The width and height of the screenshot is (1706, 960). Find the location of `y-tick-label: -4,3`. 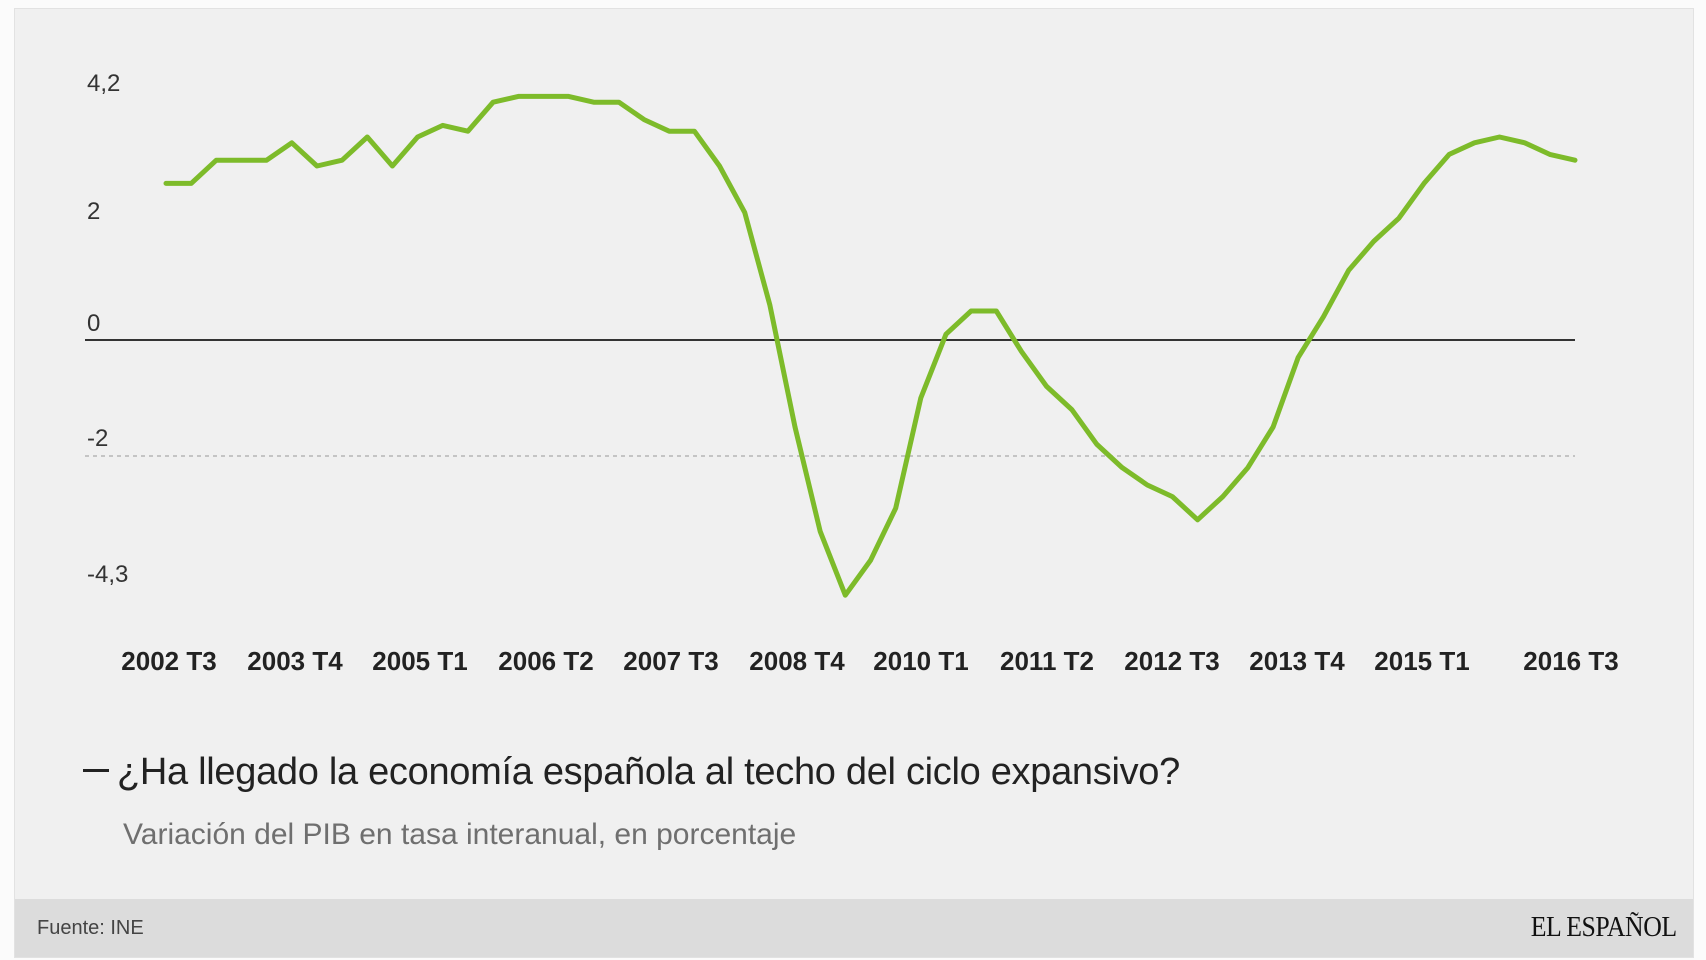

y-tick-label: -4,3 is located at coordinates (107, 574).